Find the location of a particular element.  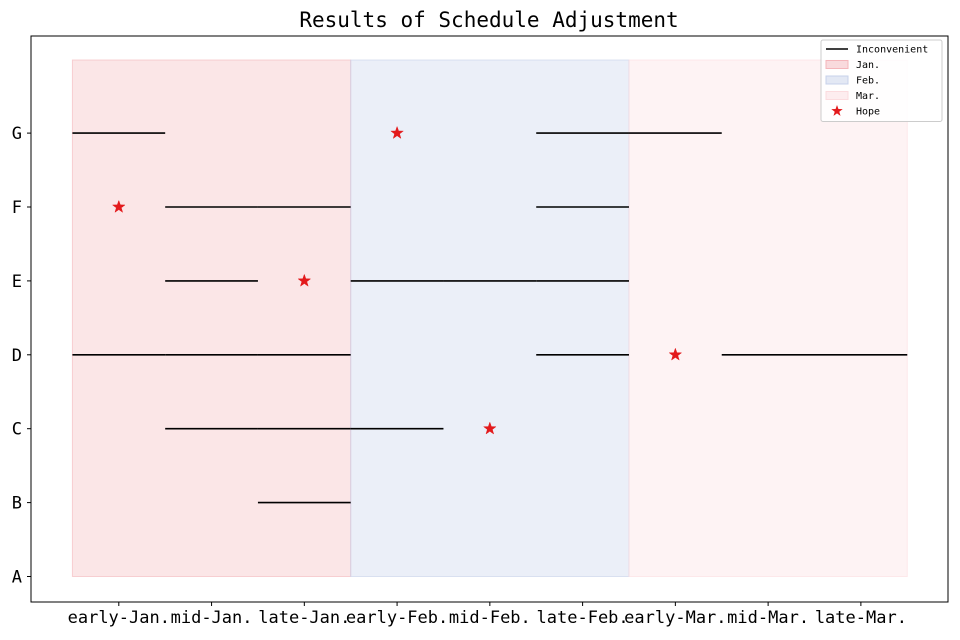

legend: Inconvenient Jan. Feb. Mar. Hope is located at coordinates (881, 80).